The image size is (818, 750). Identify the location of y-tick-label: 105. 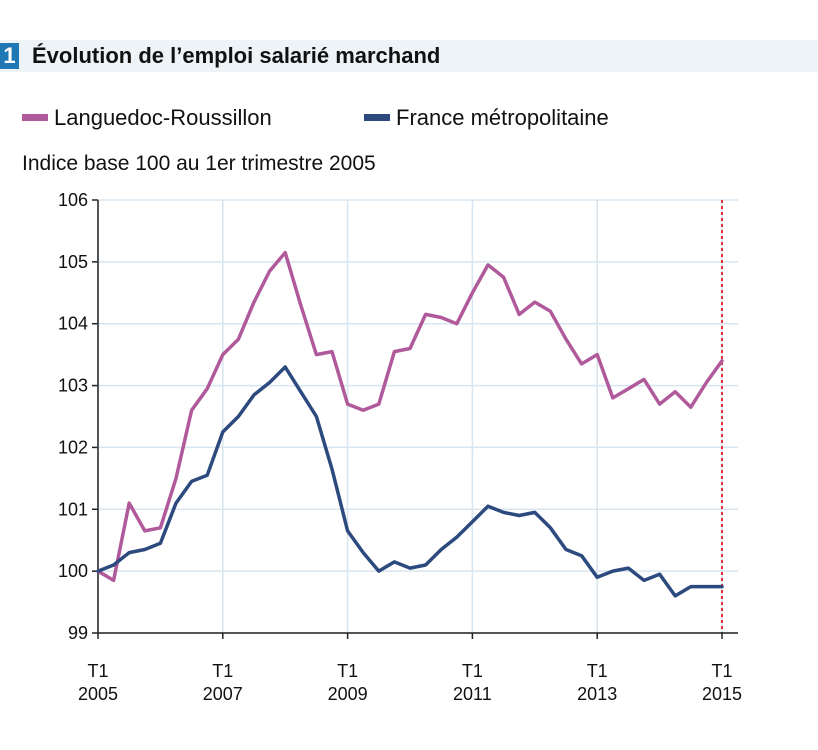
(73, 262).